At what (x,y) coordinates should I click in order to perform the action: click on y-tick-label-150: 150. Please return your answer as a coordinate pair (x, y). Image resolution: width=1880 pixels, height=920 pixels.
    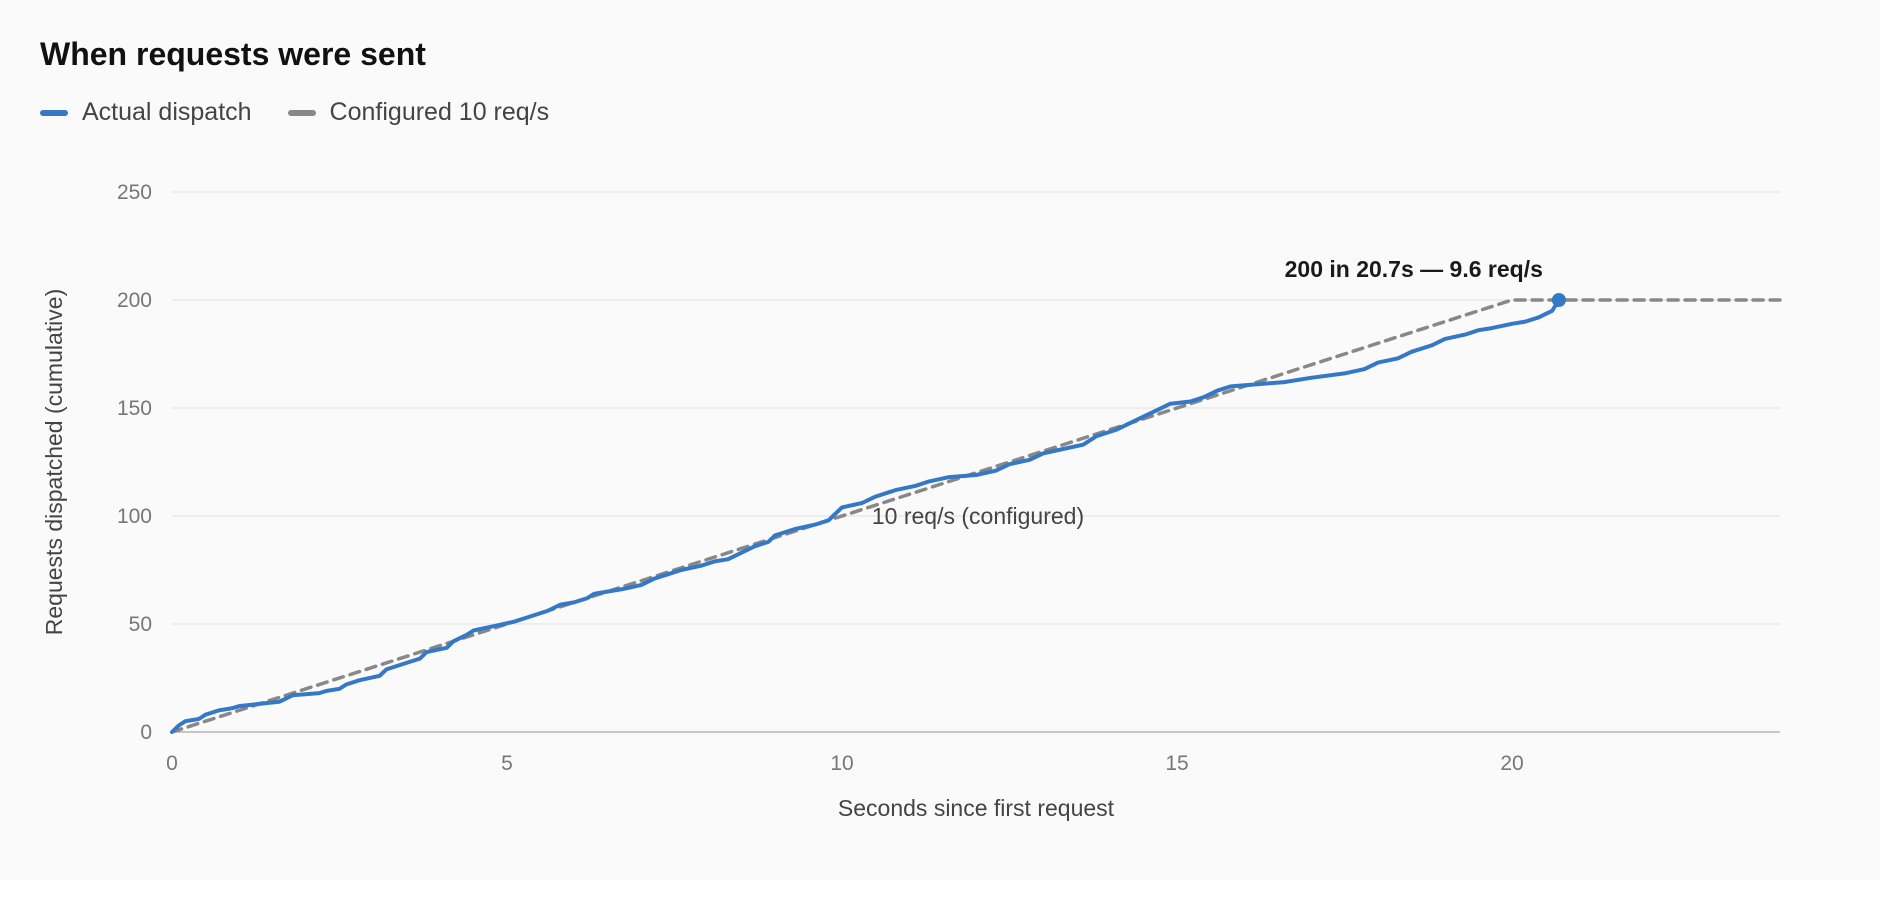
    Looking at the image, I should click on (134, 408).